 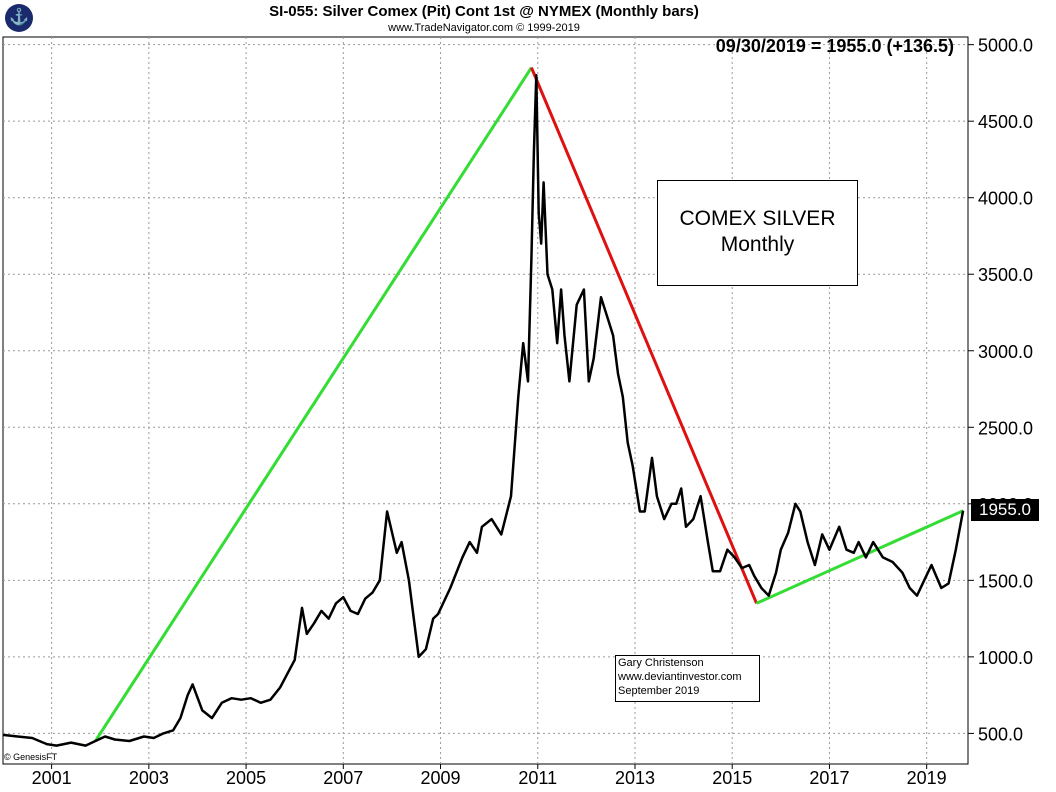 What do you see at coordinates (1005, 510) in the screenshot?
I see `last-price-tag: 1955.0` at bounding box center [1005, 510].